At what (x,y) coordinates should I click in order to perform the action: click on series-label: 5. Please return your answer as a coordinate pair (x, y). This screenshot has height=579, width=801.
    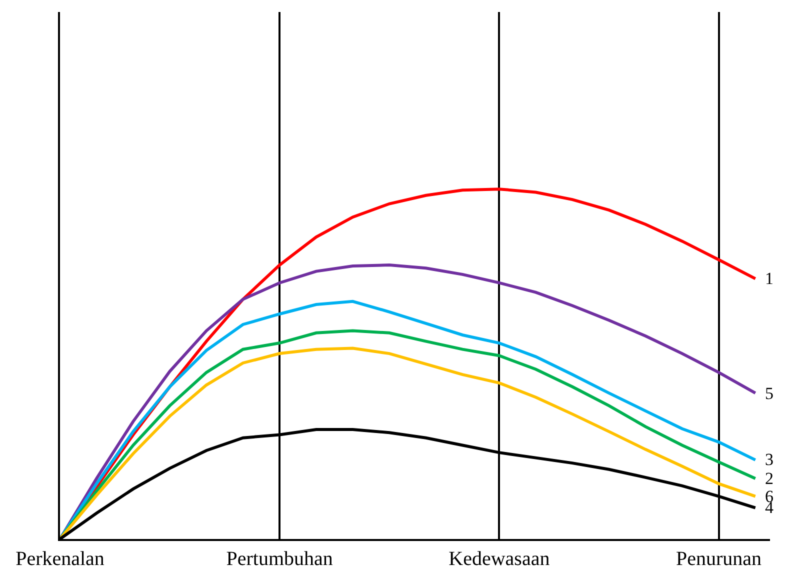
    Looking at the image, I should click on (769, 393).